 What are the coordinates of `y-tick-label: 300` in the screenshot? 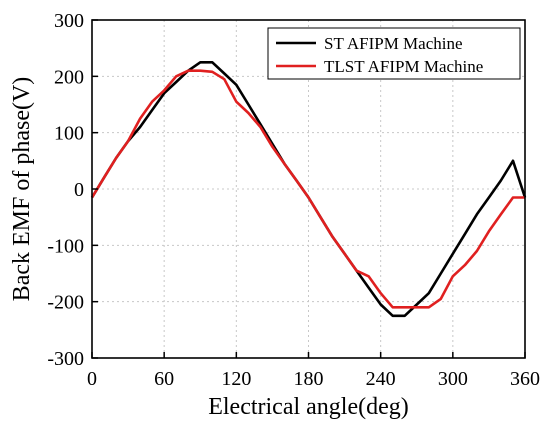 It's located at (69, 21).